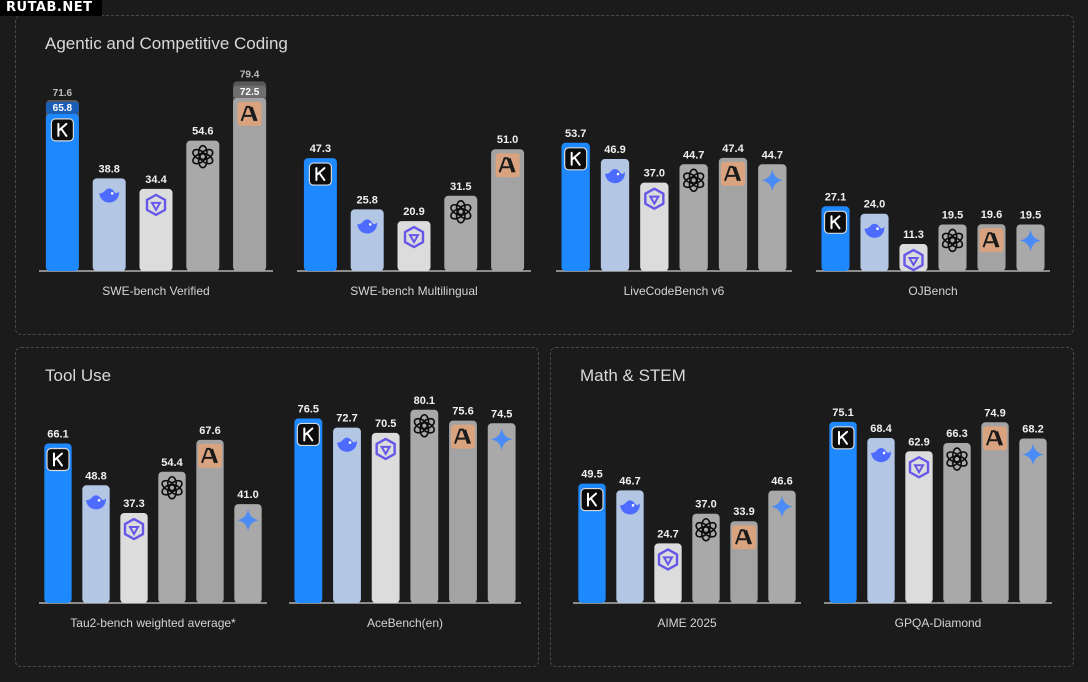 The image size is (1088, 682). I want to click on bar-value-label: 54.6, so click(202, 132).